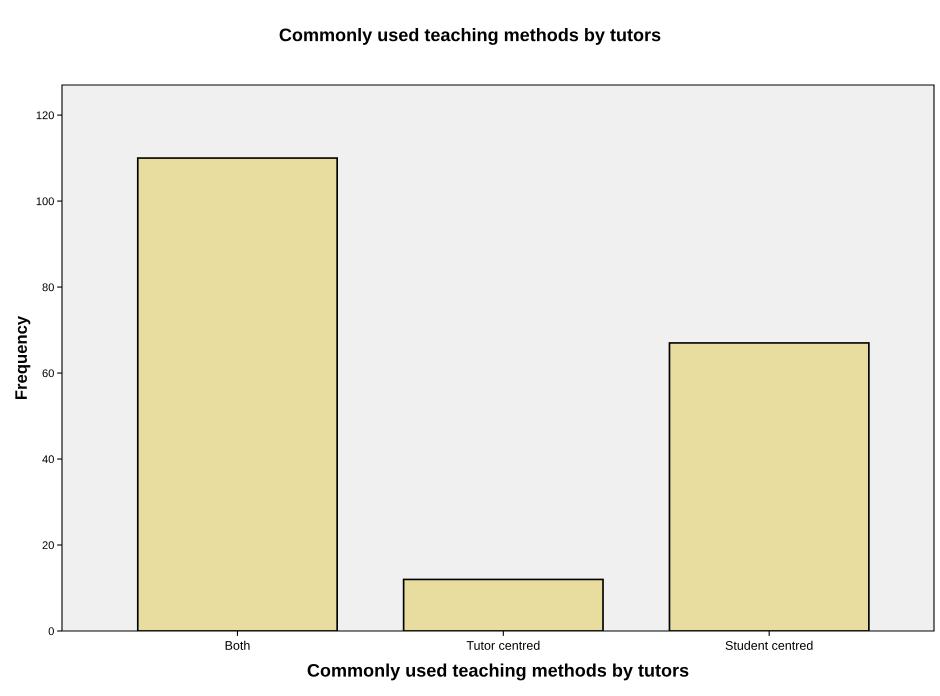 The height and width of the screenshot is (696, 940). I want to click on chart-title: Commonly used teaching methods by tutors, so click(470, 36).